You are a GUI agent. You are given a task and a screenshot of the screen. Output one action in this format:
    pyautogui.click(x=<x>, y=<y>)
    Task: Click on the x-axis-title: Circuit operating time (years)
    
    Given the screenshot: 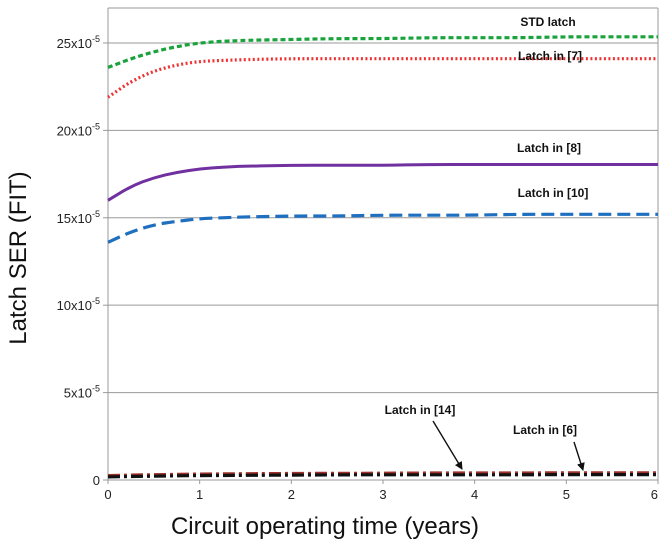 What is the action you would take?
    pyautogui.click(x=325, y=526)
    